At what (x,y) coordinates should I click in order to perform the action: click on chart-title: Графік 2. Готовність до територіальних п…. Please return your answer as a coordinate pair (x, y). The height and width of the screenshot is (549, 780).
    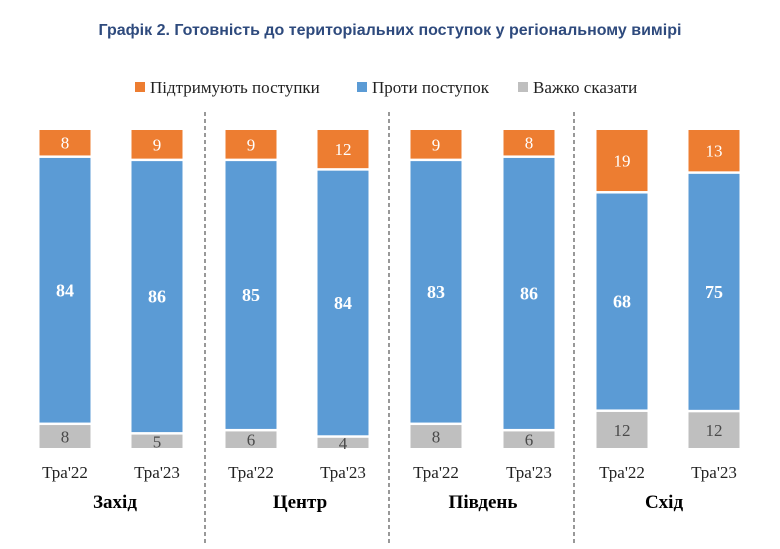
    Looking at the image, I should click on (390, 30).